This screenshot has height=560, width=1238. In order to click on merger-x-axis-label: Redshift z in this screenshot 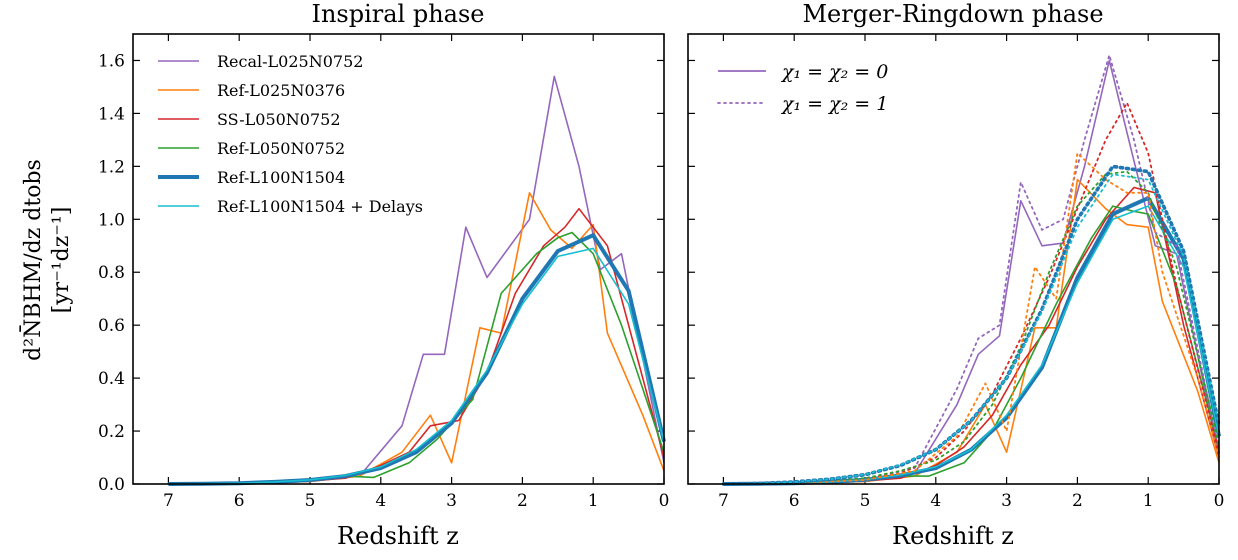, I will do `click(953, 536)`.